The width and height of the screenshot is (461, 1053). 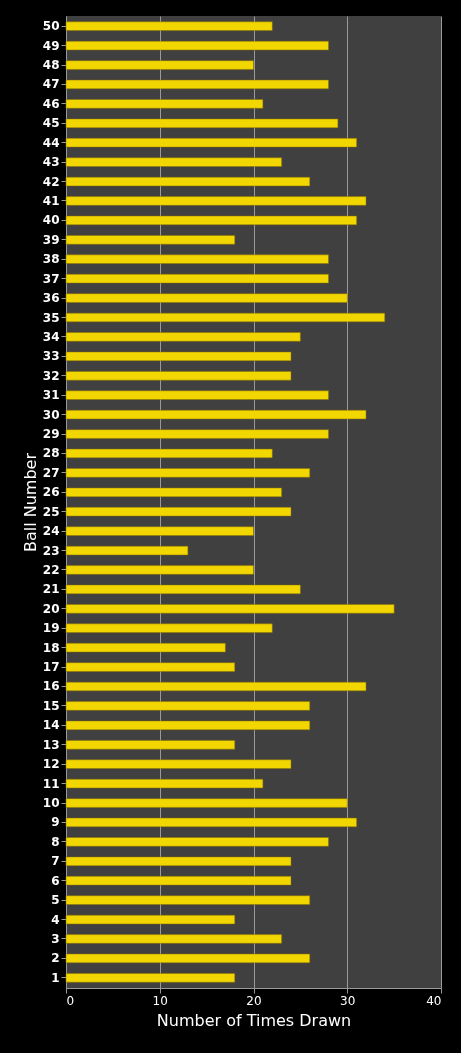 What do you see at coordinates (51, 647) in the screenshot?
I see `y-tick-label: 18` at bounding box center [51, 647].